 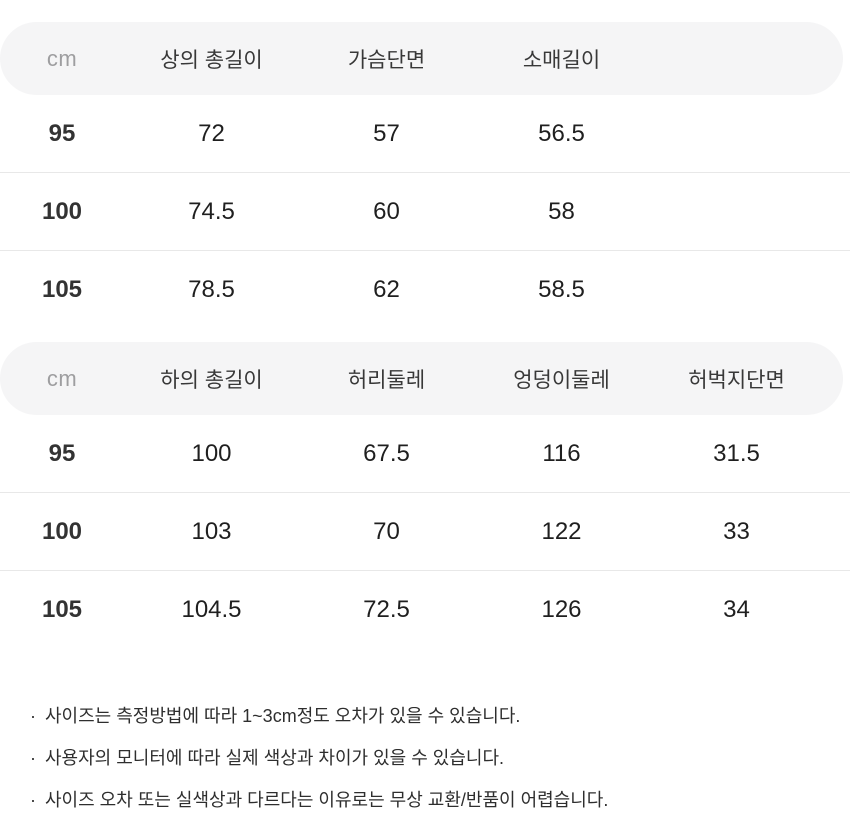 I want to click on value-cell: 67.5, so click(x=386, y=453).